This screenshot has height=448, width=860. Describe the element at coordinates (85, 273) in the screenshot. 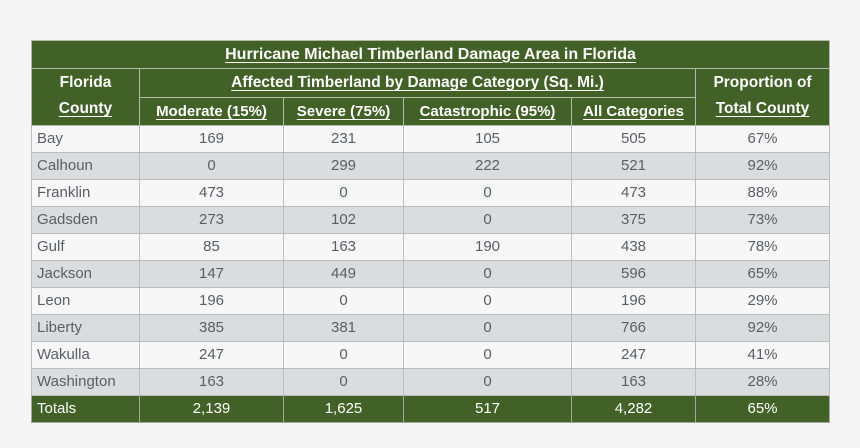

I see `county-cell: Jackson` at that location.